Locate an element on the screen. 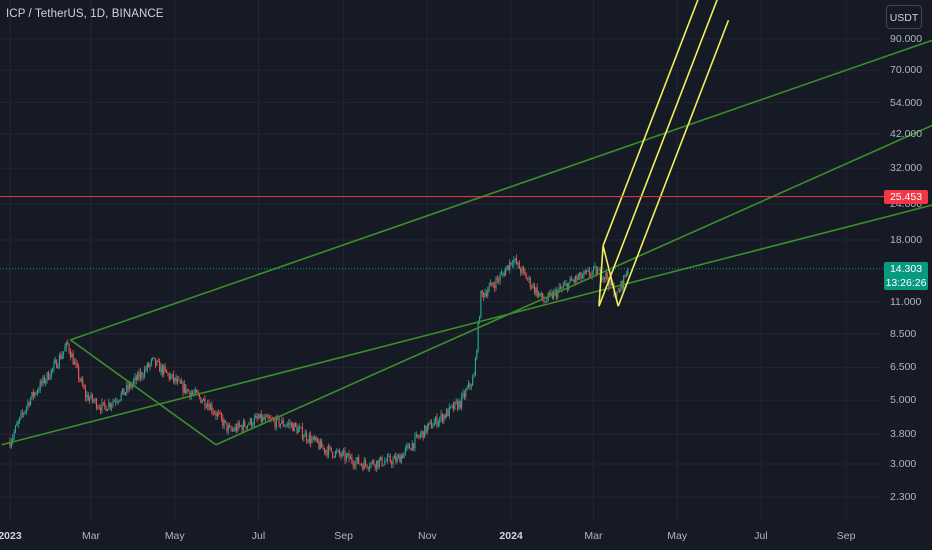 The image size is (932, 550). price-tick-label: 70.000 is located at coordinates (906, 70).